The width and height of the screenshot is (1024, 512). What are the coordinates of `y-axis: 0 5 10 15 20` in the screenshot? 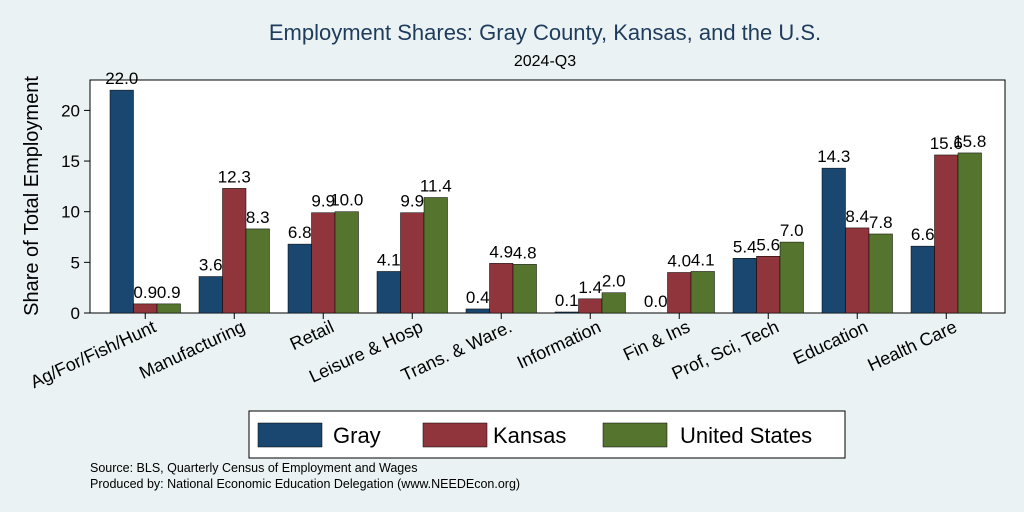 It's located at (75, 212).